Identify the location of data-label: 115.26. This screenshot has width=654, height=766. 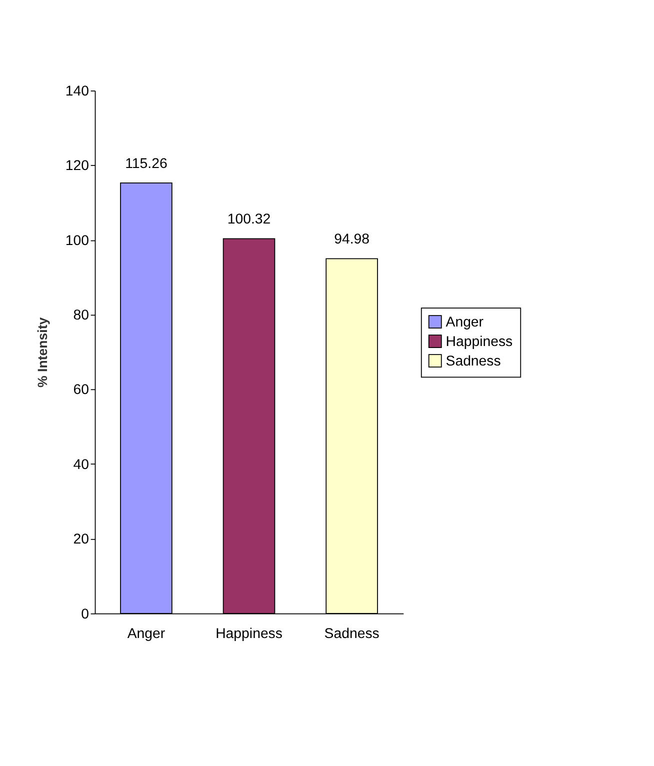
(146, 164).